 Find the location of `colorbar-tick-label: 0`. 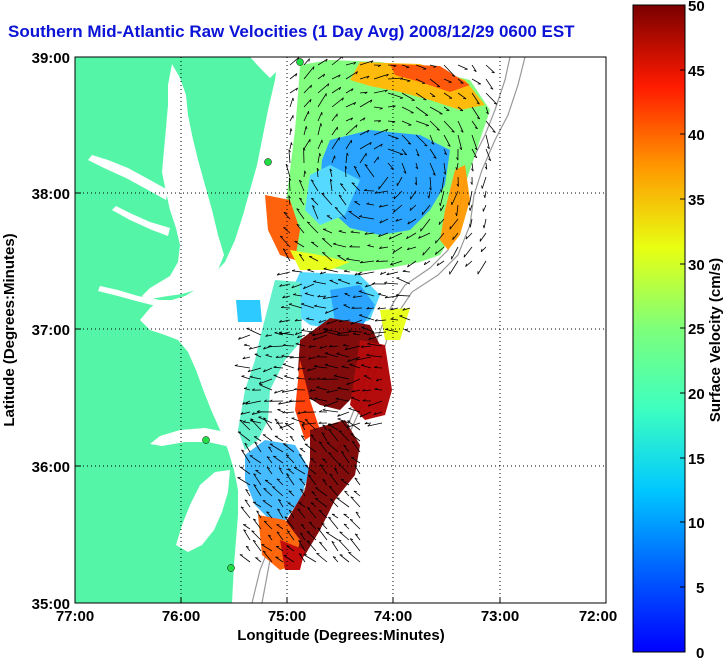

colorbar-tick-label: 0 is located at coordinates (700, 652).